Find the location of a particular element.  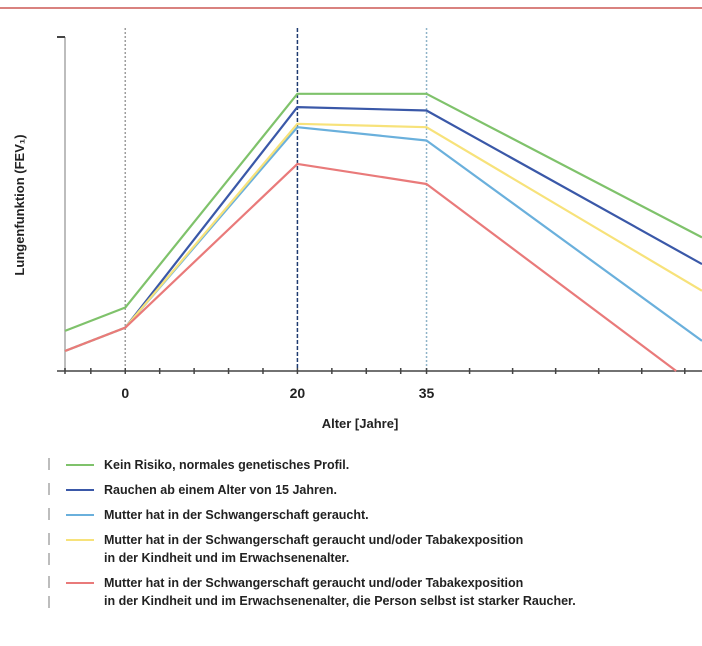

x-tick-label: 0 is located at coordinates (125, 393).